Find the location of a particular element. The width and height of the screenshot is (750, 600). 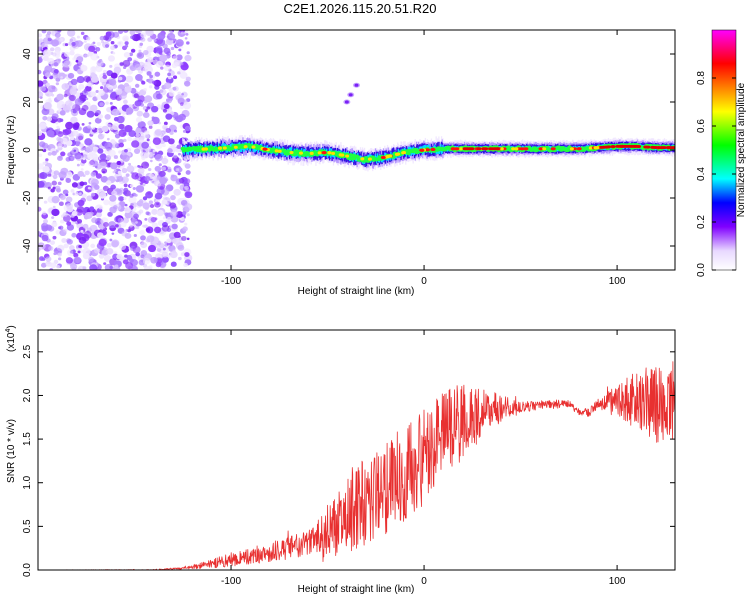

trace-core is located at coordinates (357, 157).